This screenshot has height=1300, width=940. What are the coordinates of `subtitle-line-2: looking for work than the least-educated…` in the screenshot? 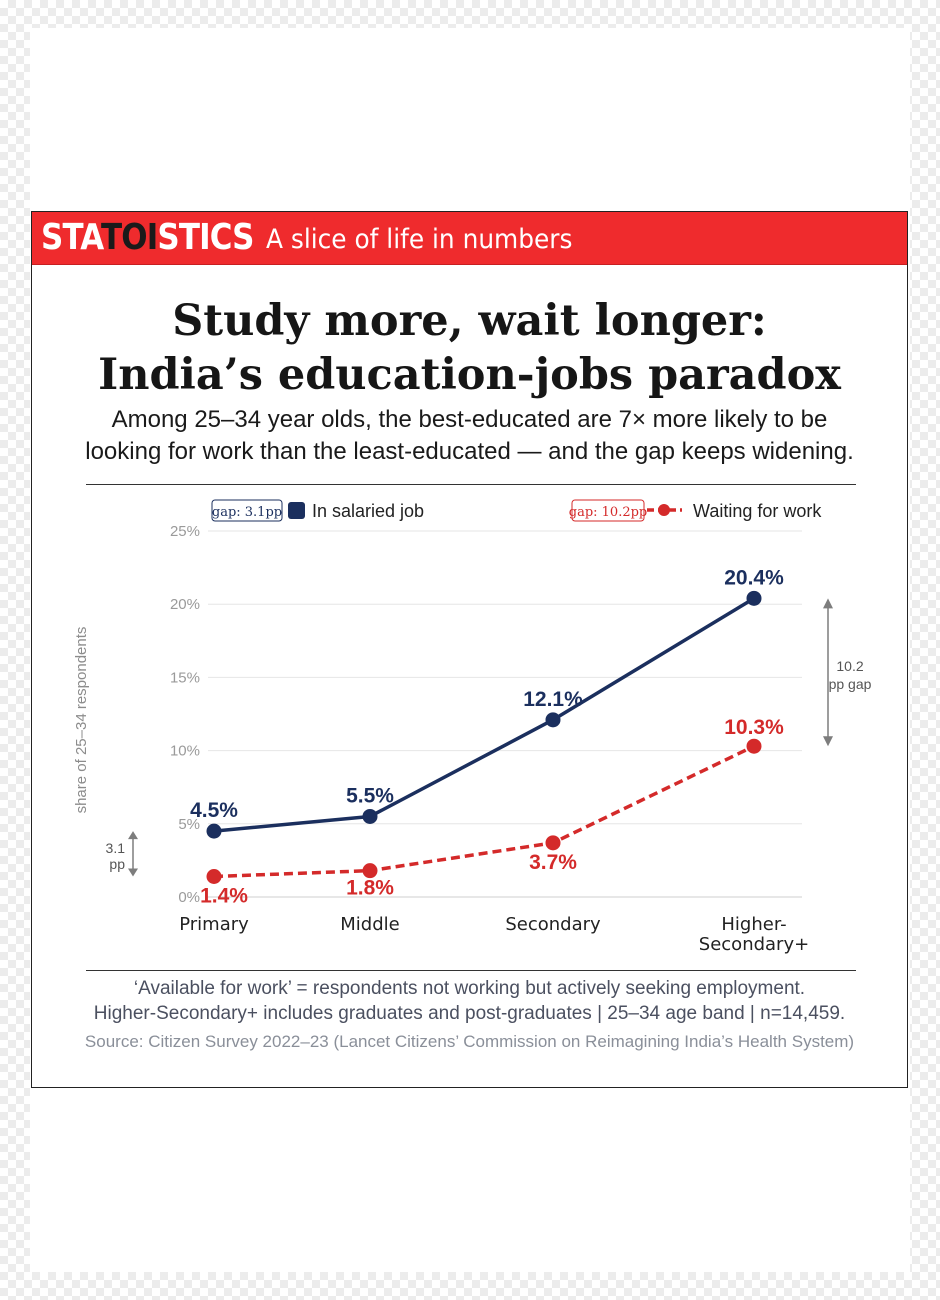 It's located at (469, 451).